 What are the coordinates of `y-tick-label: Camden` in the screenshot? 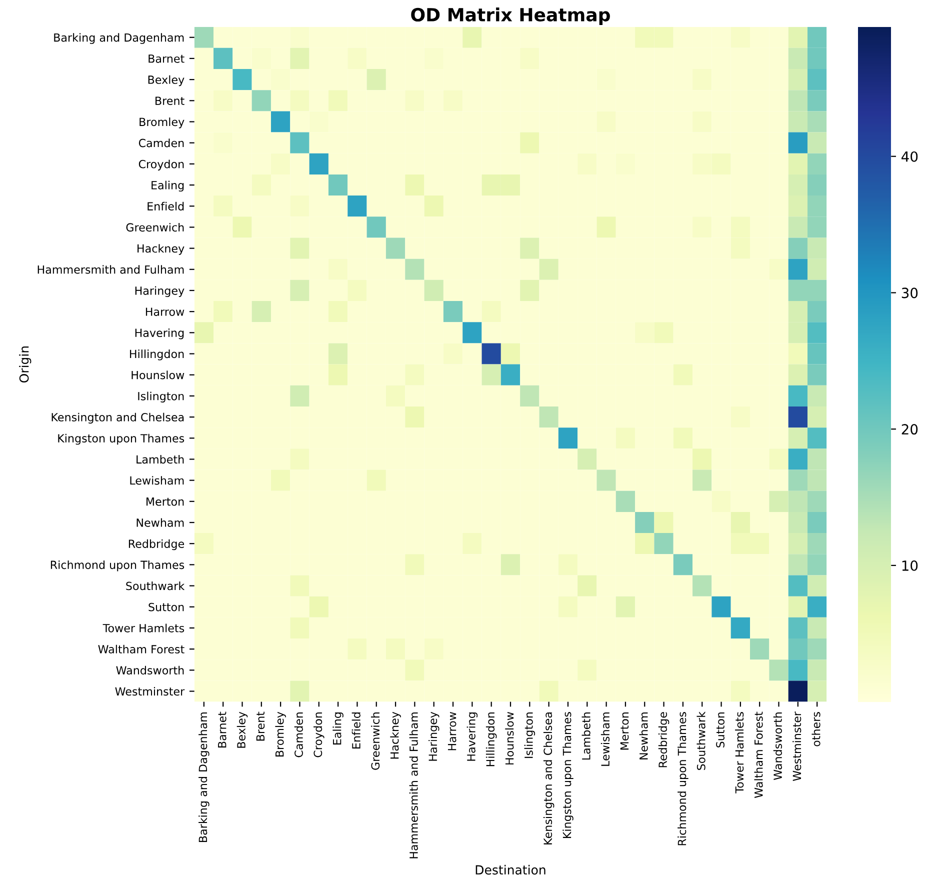 It's located at (161, 143).